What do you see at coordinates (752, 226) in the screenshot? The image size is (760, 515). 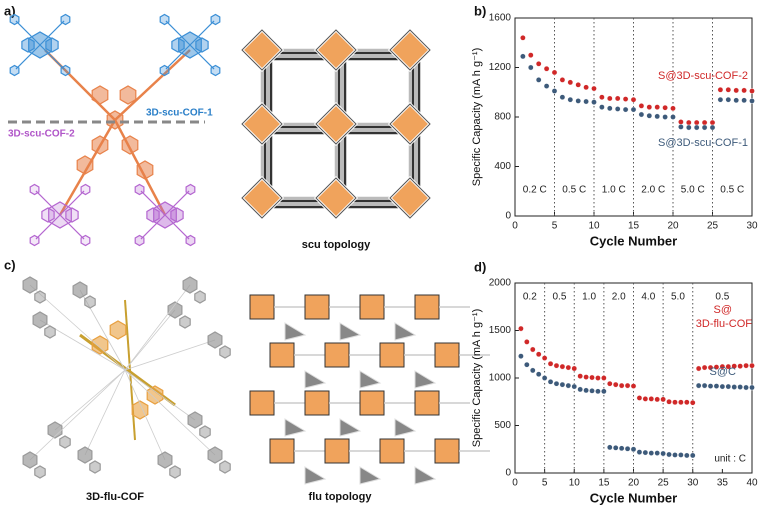 I see `x-tick-label: 30` at bounding box center [752, 226].